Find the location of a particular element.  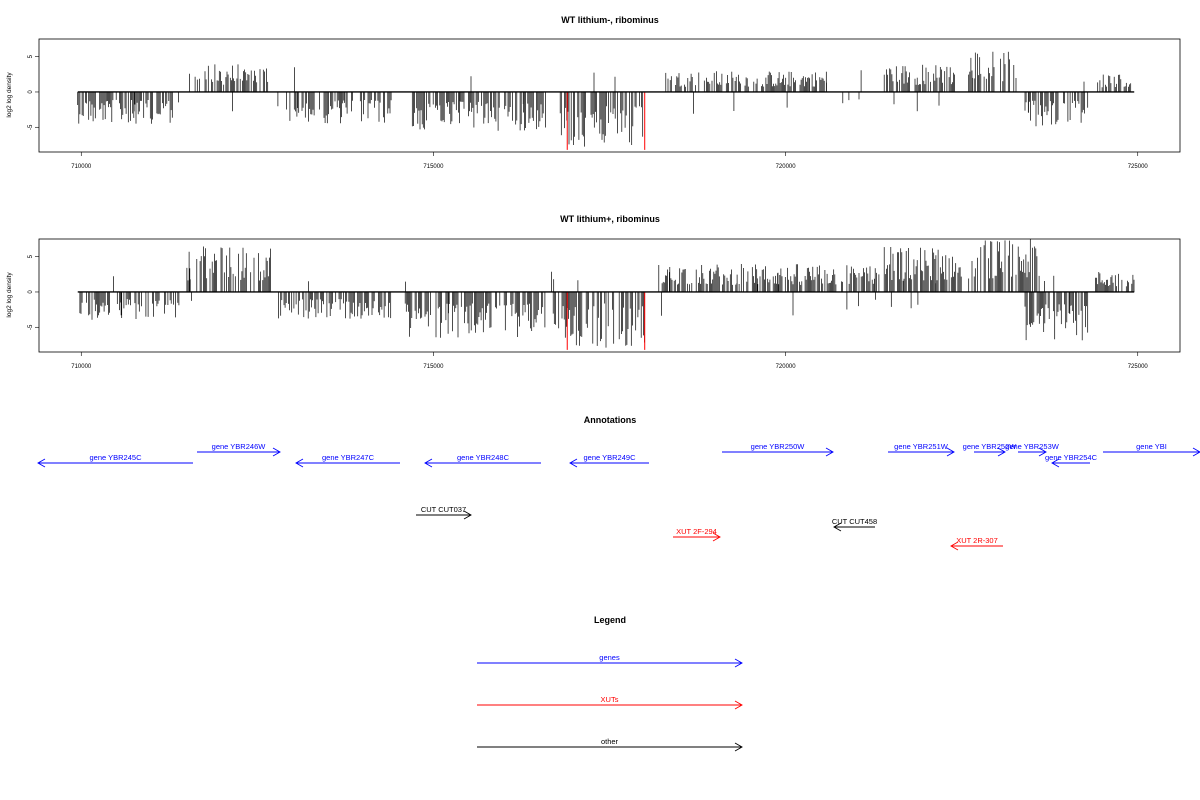

cut-arrow: CUT CUT458 is located at coordinates (854, 524).